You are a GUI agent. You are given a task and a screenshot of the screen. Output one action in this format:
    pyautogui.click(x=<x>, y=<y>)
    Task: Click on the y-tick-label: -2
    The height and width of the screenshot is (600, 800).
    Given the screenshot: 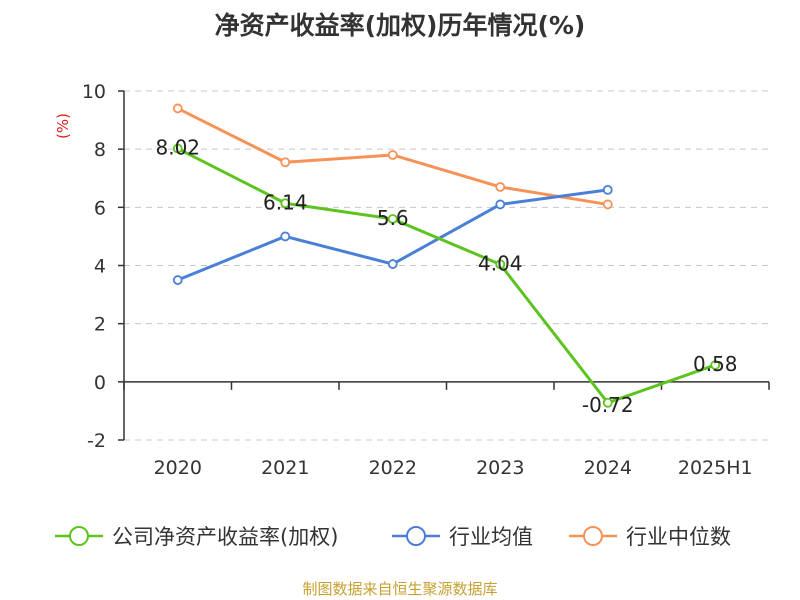 What is the action you would take?
    pyautogui.click(x=96, y=441)
    